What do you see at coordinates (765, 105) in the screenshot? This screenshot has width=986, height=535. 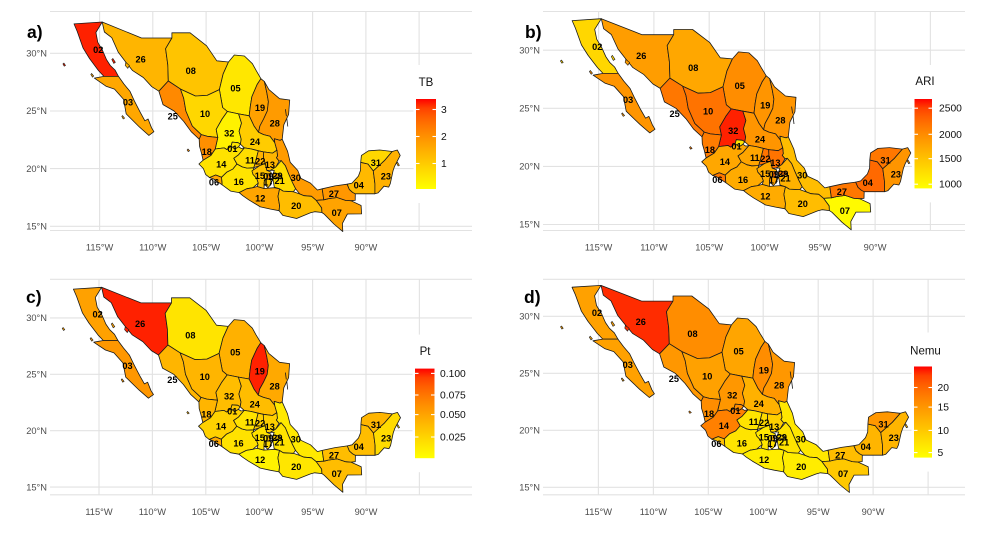 I see `svg-text: 19` at bounding box center [765, 105].